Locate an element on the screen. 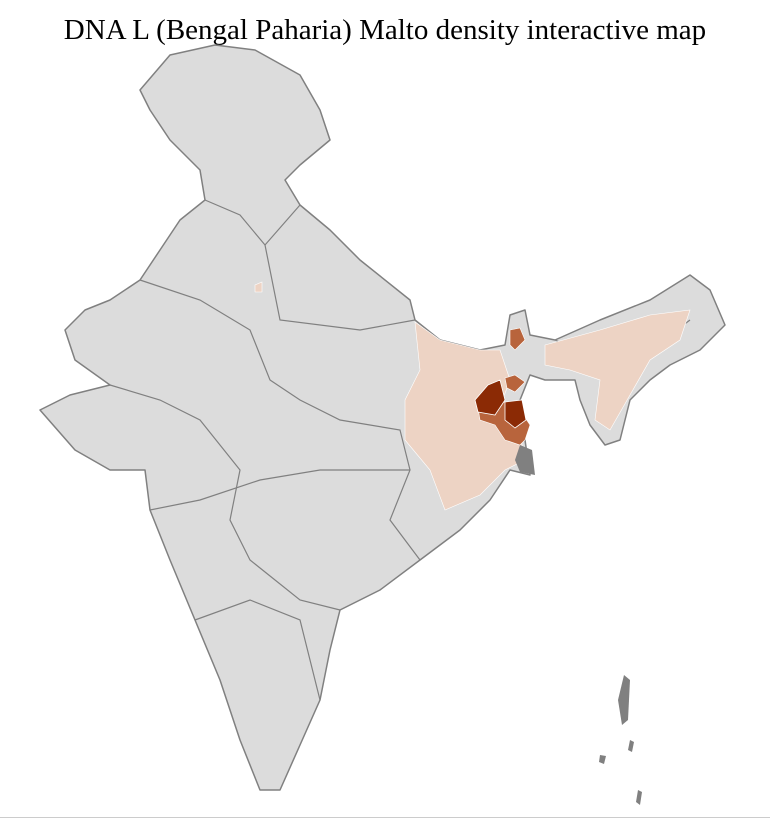 This screenshot has width=770, height=818. malda-medium-district is located at coordinates (515, 383).